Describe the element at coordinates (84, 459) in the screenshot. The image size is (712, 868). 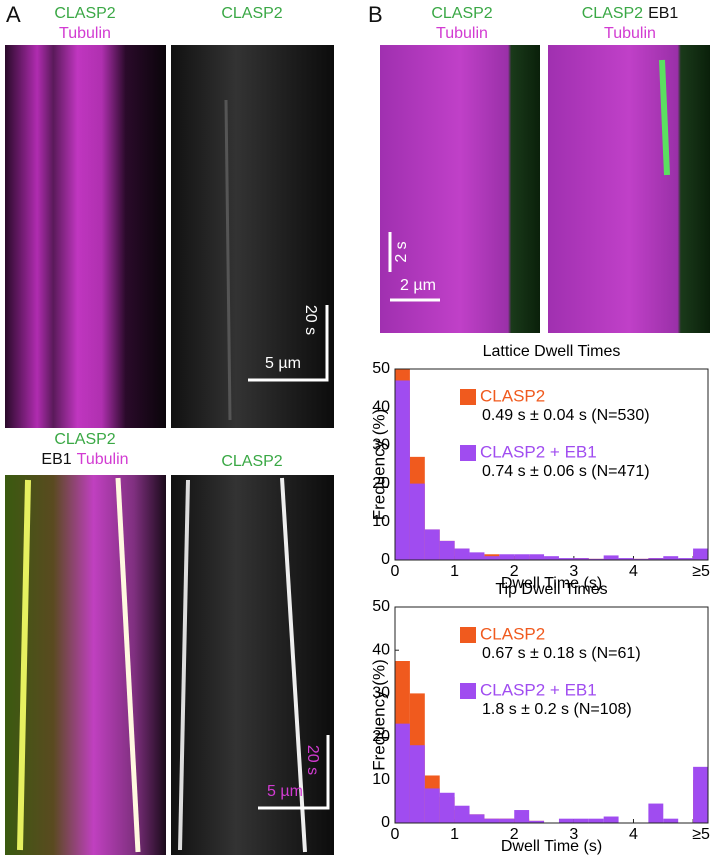
I see `image-label: EB1 Tubulin` at that location.